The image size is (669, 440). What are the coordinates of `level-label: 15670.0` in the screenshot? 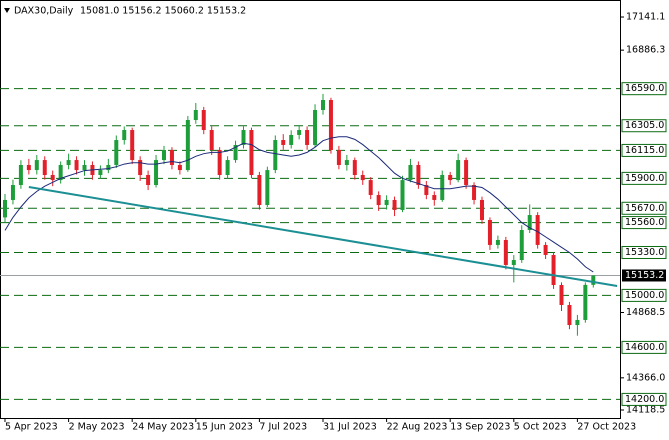 It's located at (644, 208).